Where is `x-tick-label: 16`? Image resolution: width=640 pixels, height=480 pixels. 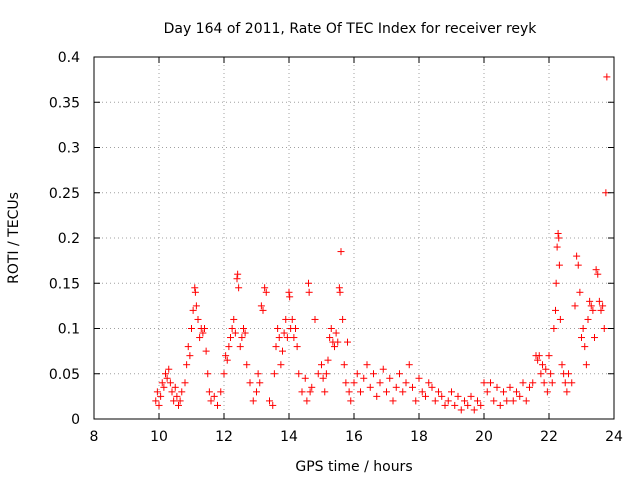 x-tick-label: 16 is located at coordinates (354, 437).